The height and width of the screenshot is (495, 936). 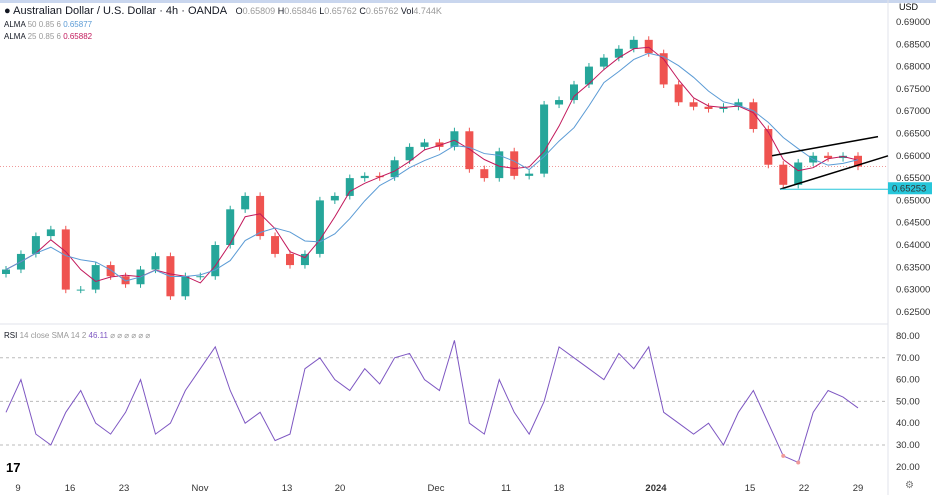 I want to click on rsi-tick-label: 20.00, so click(x=908, y=467).